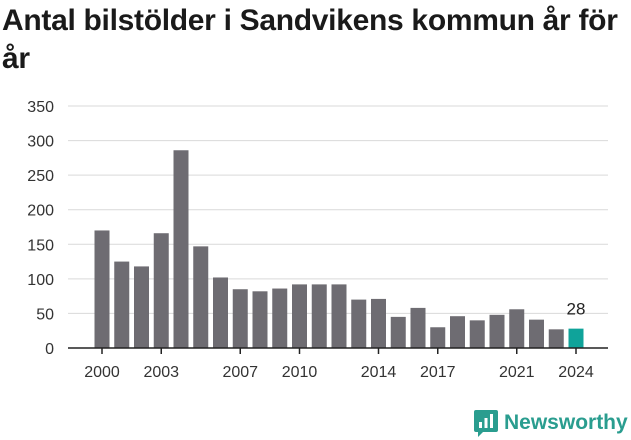 The height and width of the screenshot is (440, 631). What do you see at coordinates (576, 372) in the screenshot?
I see `x-tick-label: 2024` at bounding box center [576, 372].